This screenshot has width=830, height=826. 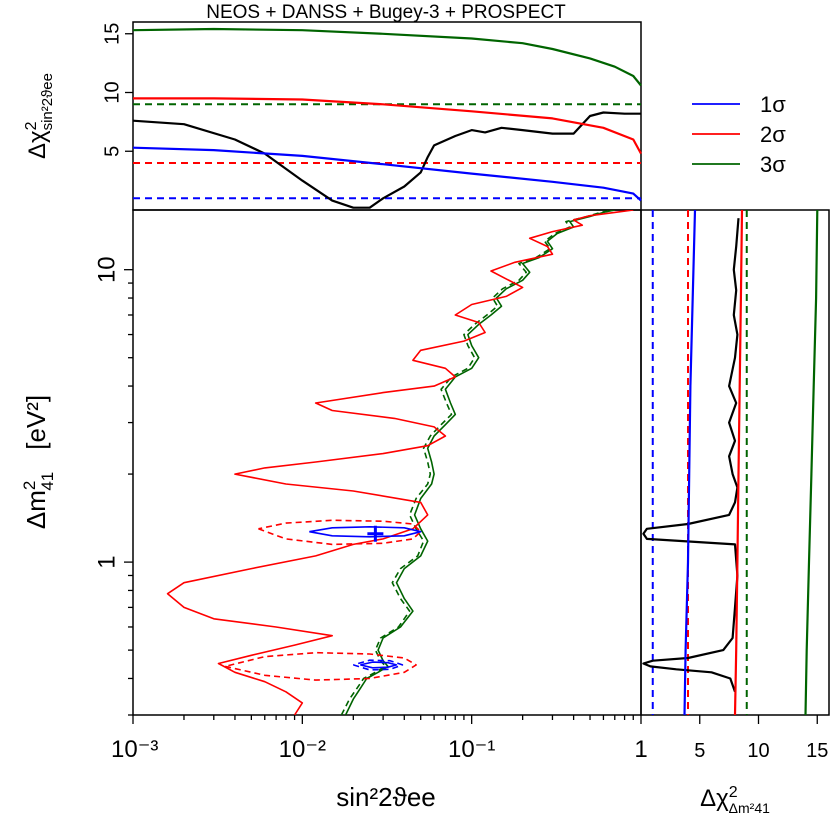 I want to click on main-y-tick-label: 10, so click(x=106, y=269).